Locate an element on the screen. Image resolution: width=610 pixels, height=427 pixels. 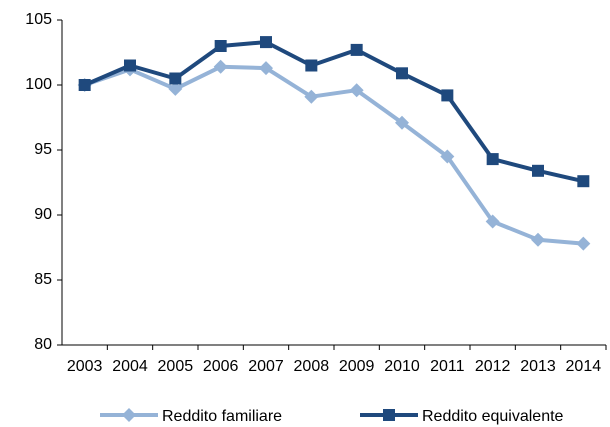
y-tick-label: 100 is located at coordinates (38, 84).